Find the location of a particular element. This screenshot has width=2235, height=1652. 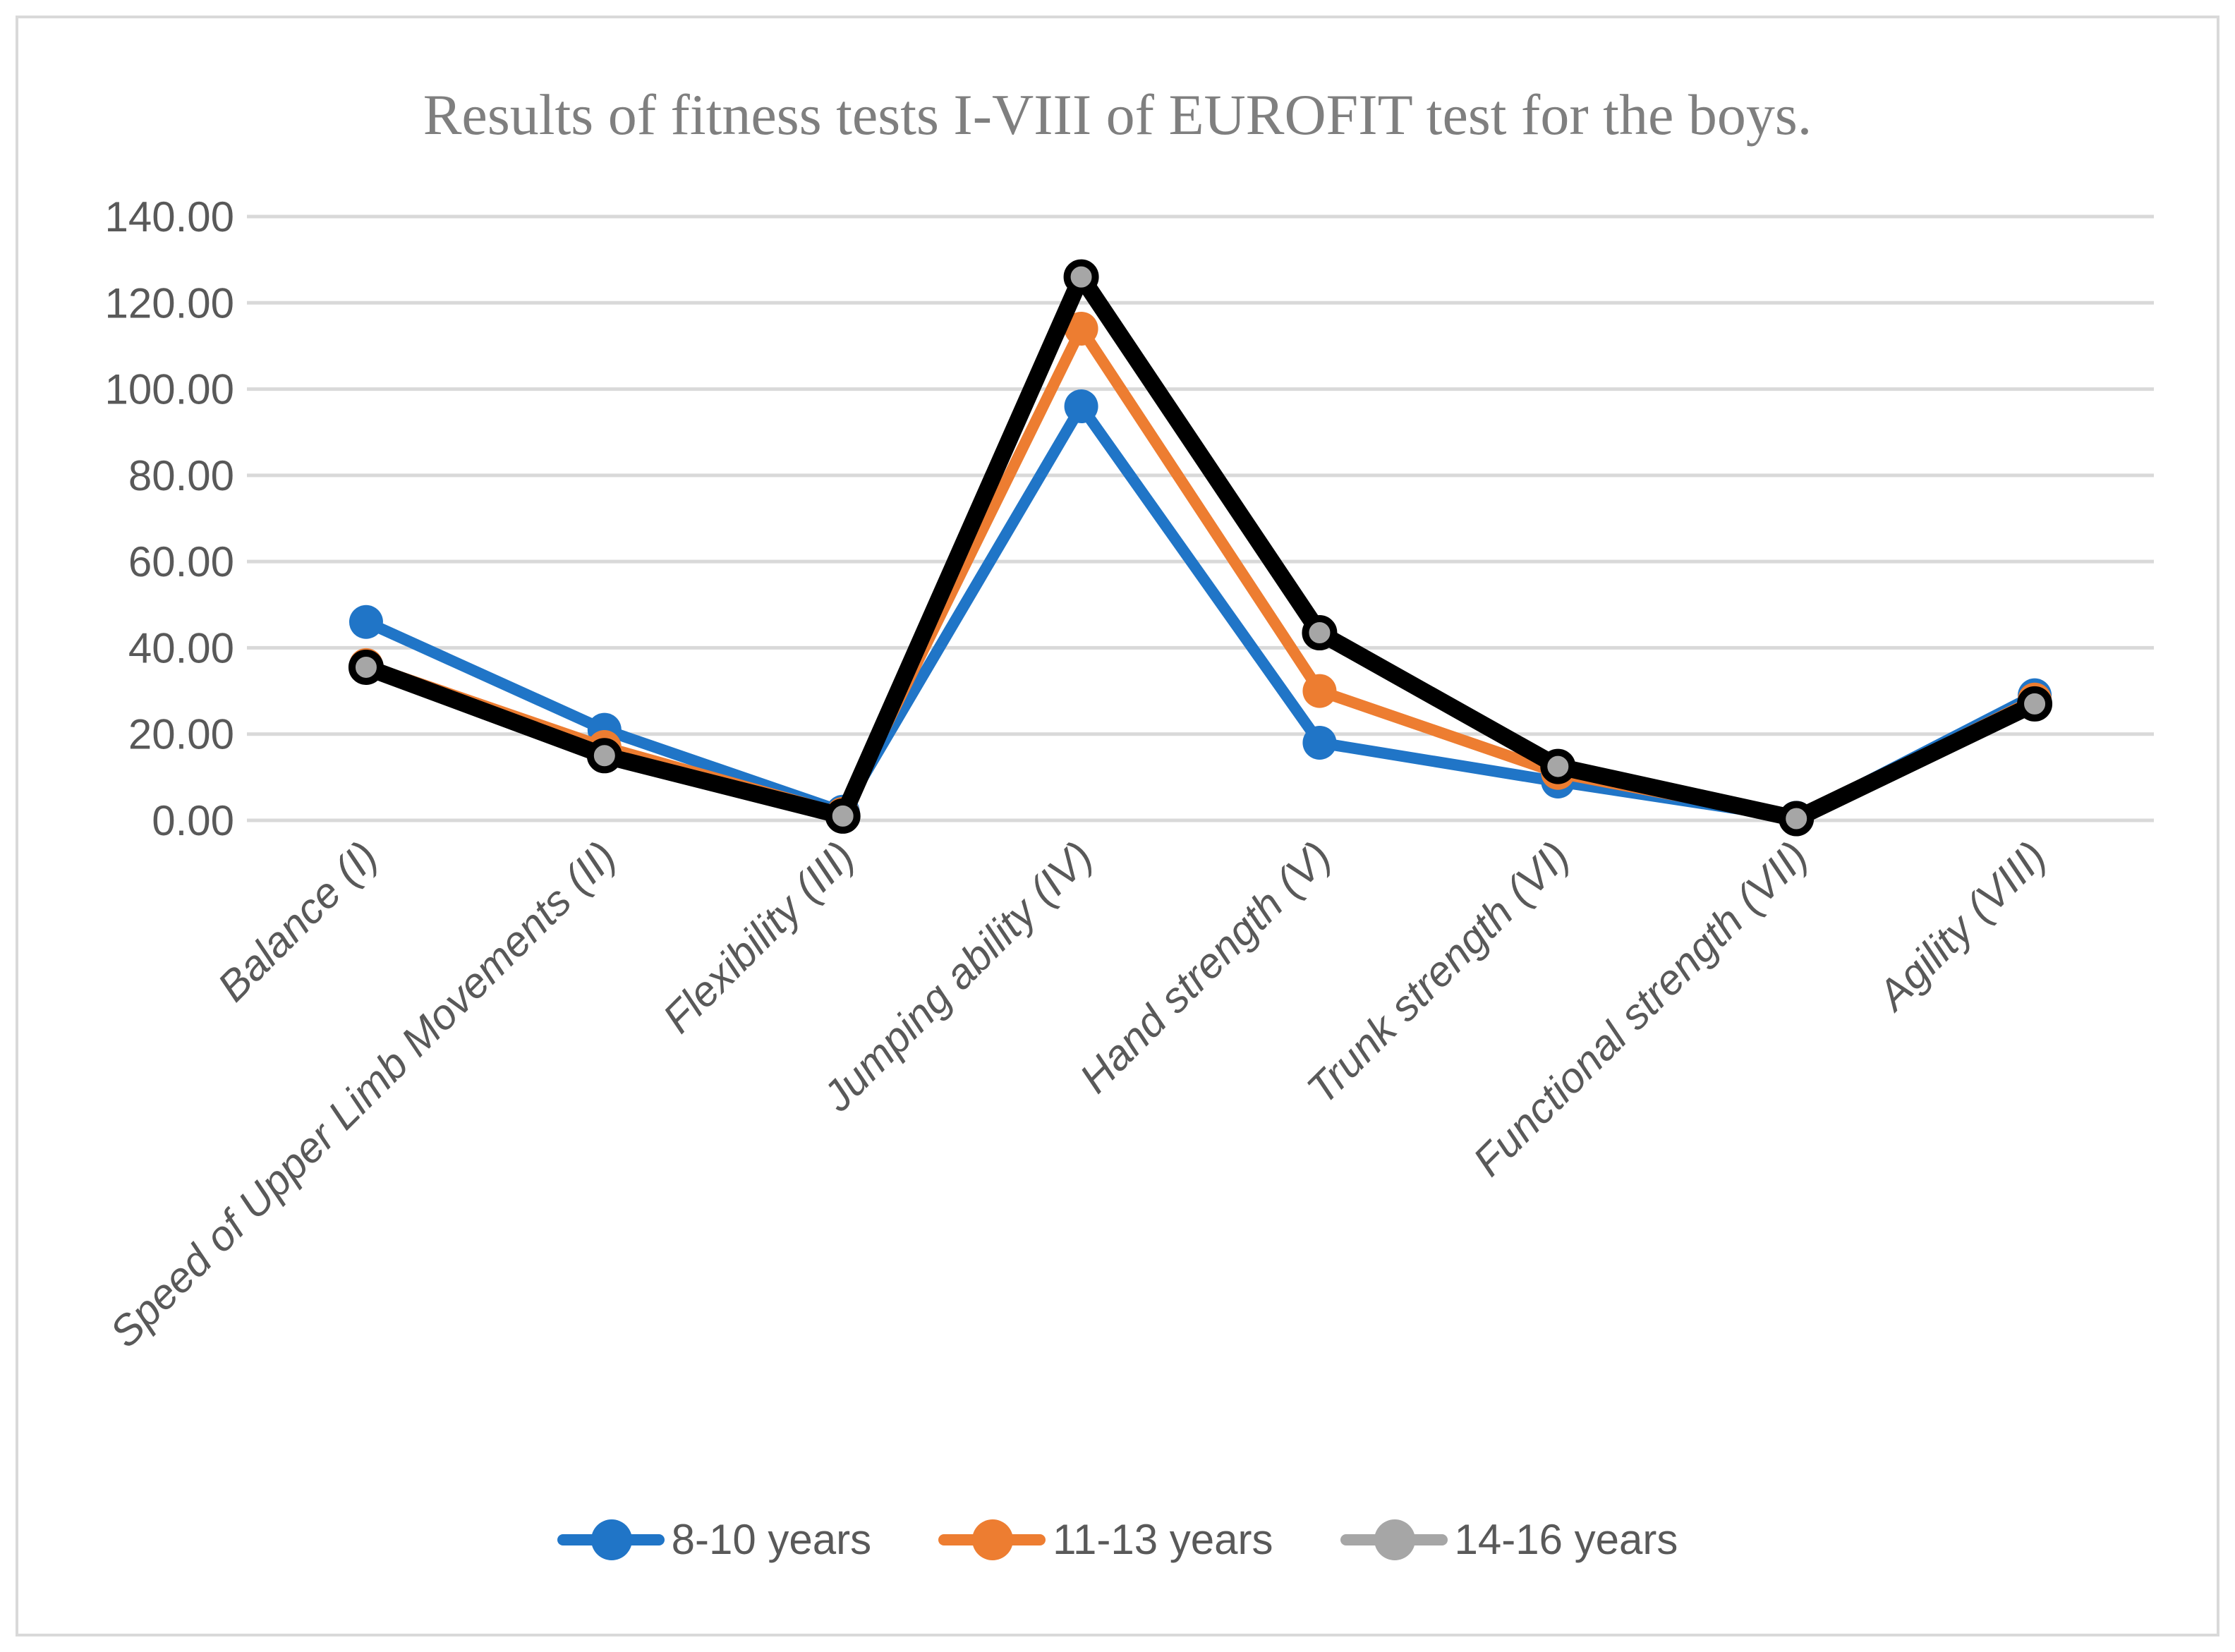

x-category-label: Hand strength (V) is located at coordinates (1205, 967).